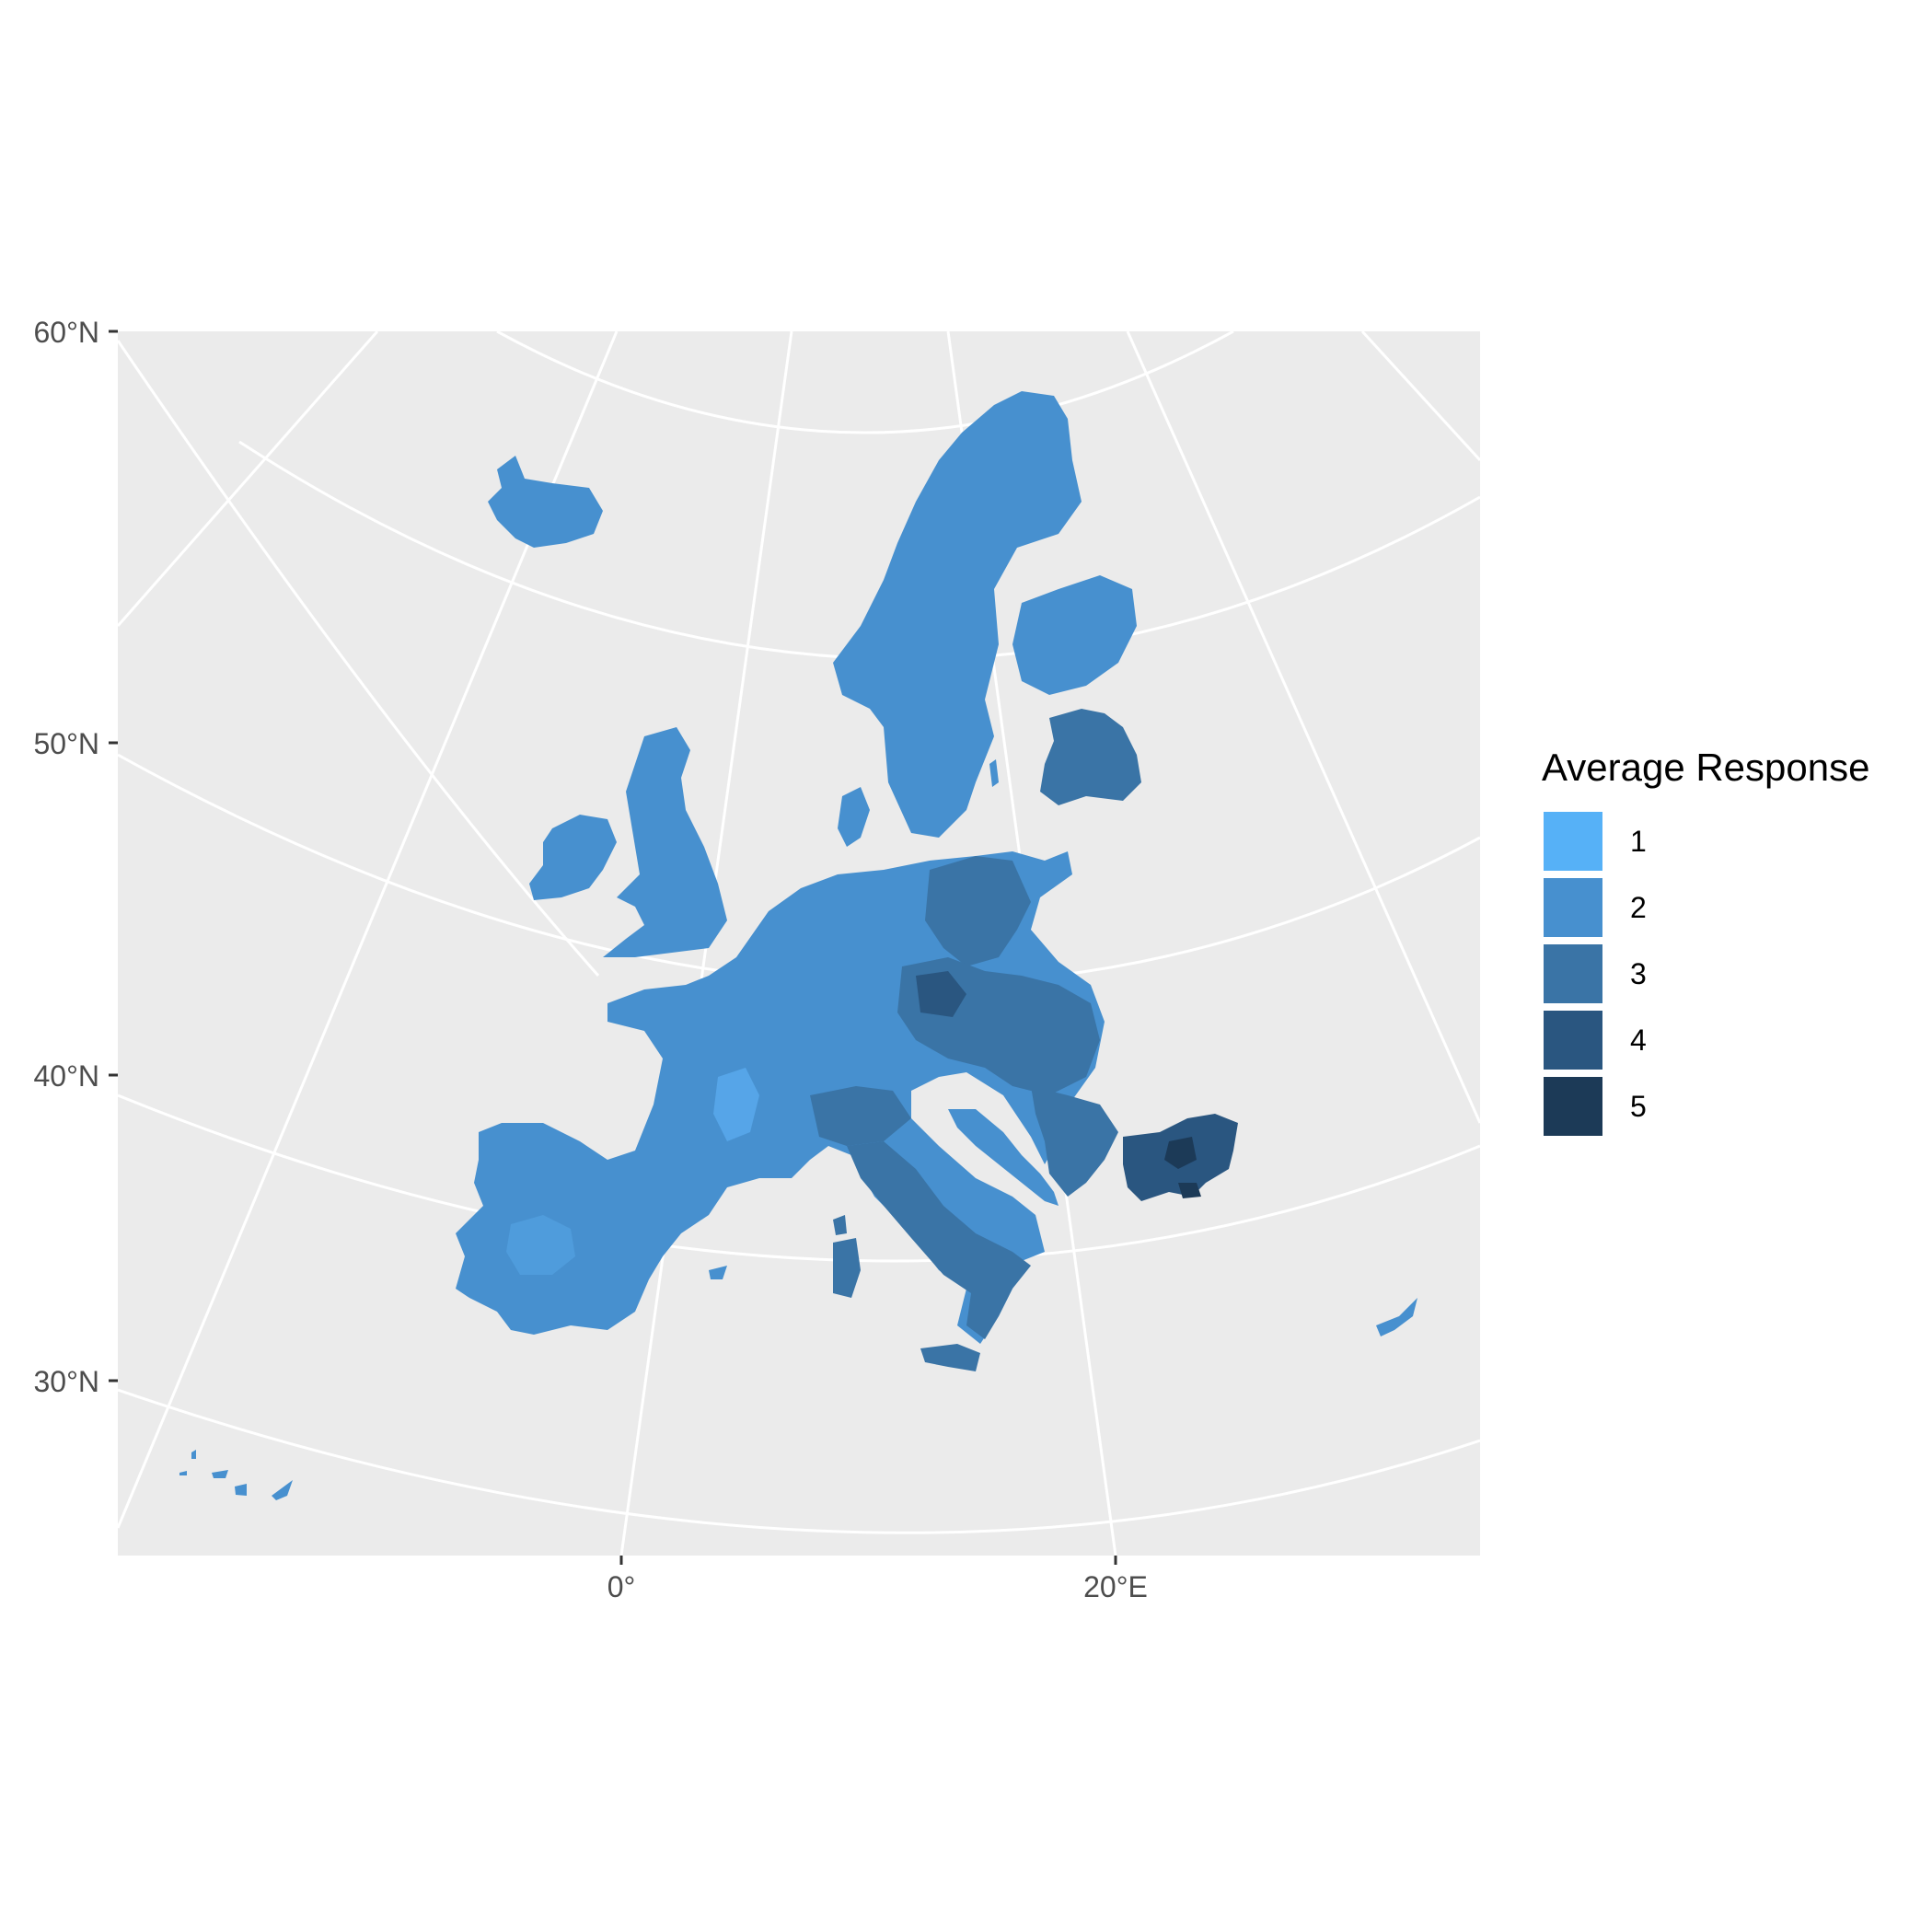  I want to click on region-denmark, so click(854, 817).